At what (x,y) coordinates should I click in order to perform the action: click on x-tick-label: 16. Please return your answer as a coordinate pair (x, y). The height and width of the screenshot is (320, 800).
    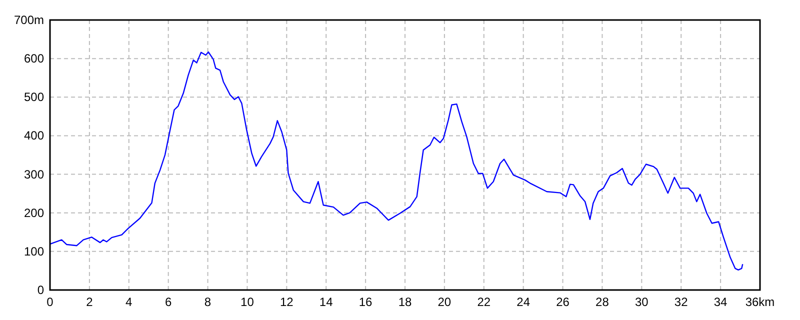
    Looking at the image, I should click on (365, 302).